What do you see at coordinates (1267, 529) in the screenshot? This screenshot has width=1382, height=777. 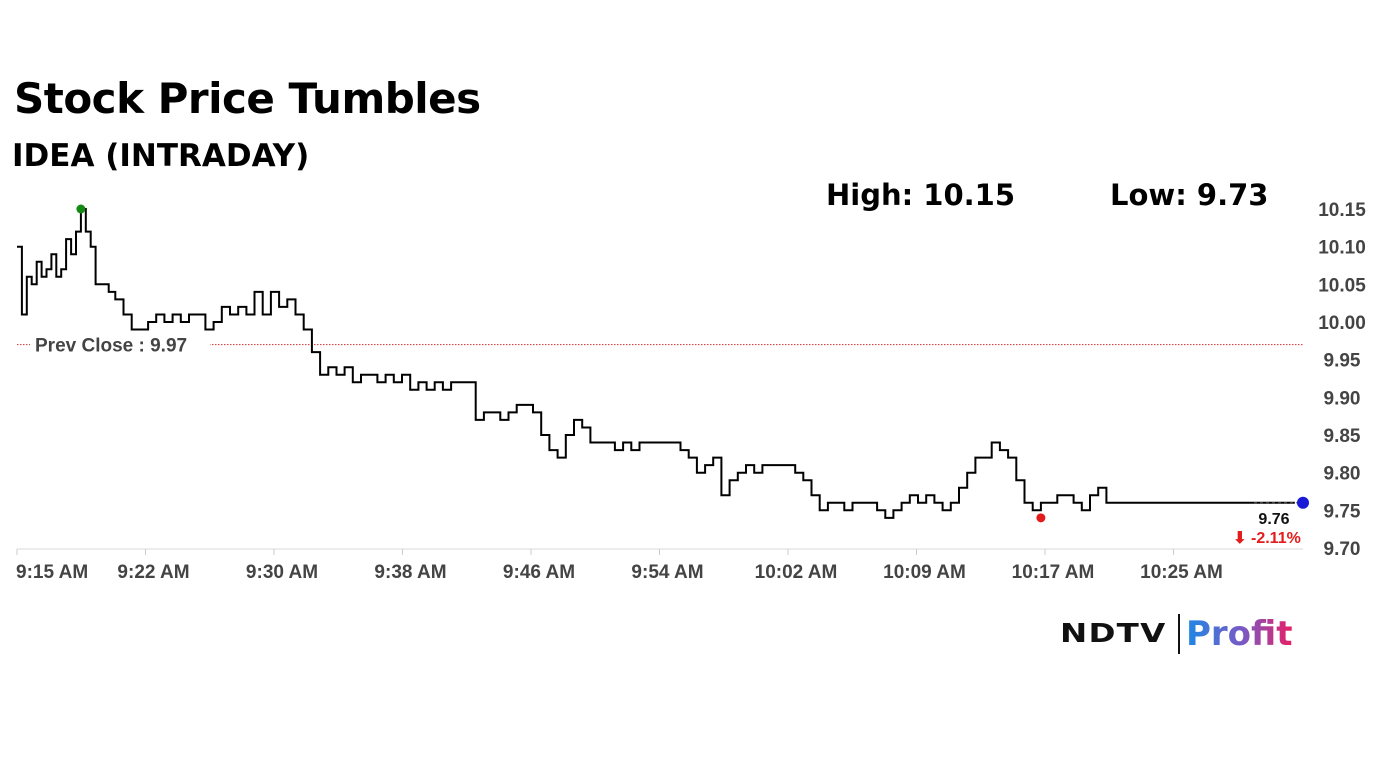 I see `label-layer: 9.76 ⬇ -2.11%` at bounding box center [1267, 529].